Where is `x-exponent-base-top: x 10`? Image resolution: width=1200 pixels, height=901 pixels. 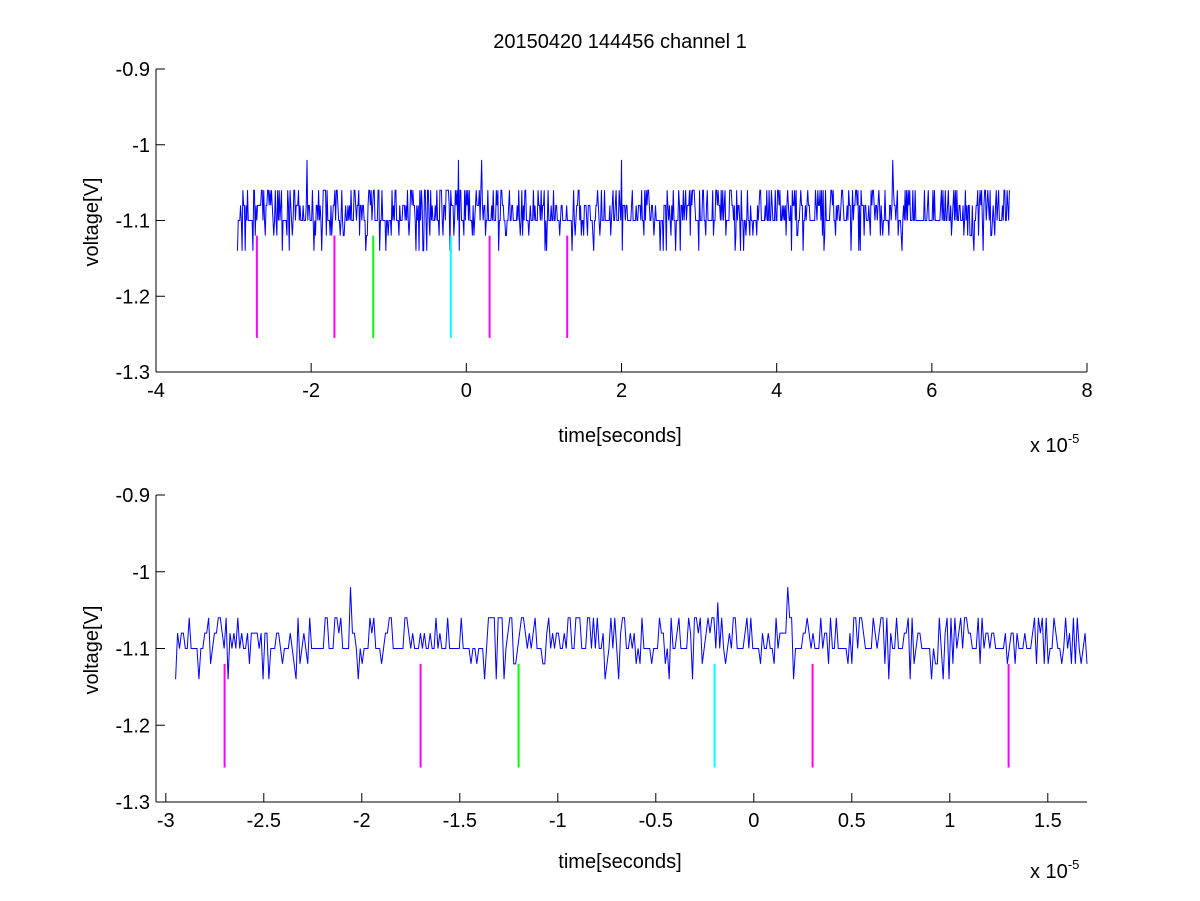 x-exponent-base-top: x 10 is located at coordinates (1049, 446).